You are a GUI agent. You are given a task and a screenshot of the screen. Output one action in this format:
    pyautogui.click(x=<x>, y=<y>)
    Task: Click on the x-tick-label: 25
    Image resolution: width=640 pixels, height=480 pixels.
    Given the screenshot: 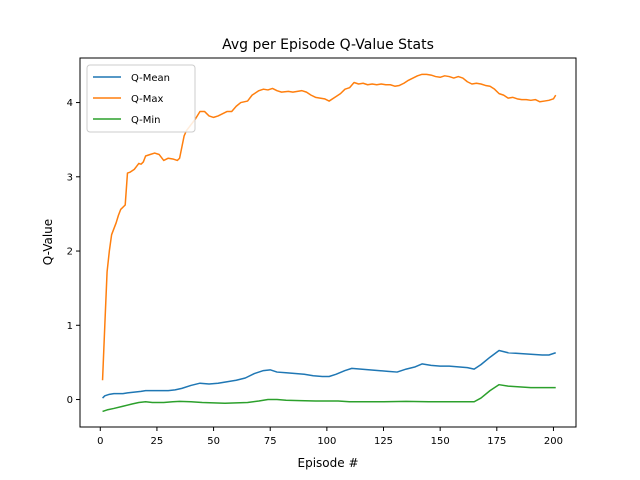 What is the action you would take?
    pyautogui.click(x=157, y=441)
    